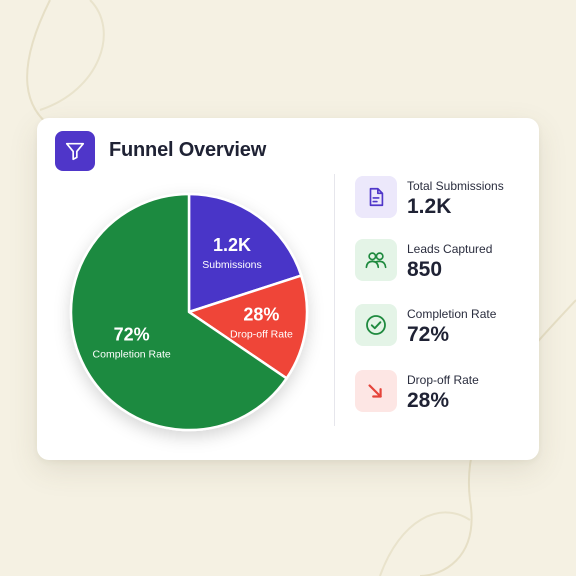 The width and height of the screenshot is (576, 576). I want to click on pie-category-label: Drop-off Rate, so click(261, 334).